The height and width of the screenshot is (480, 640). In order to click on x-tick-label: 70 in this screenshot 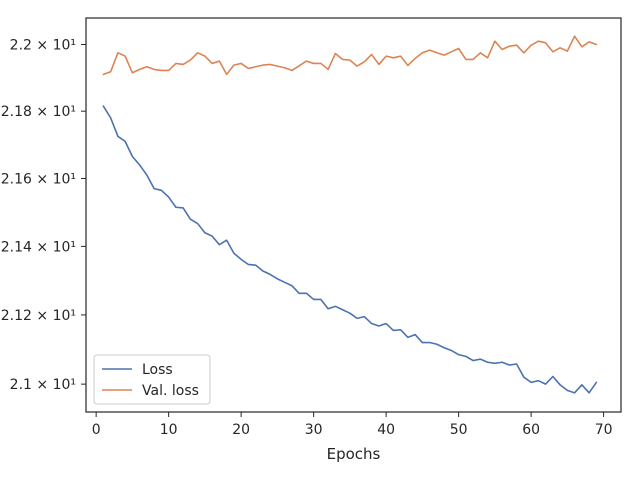, I will do `click(604, 430)`.